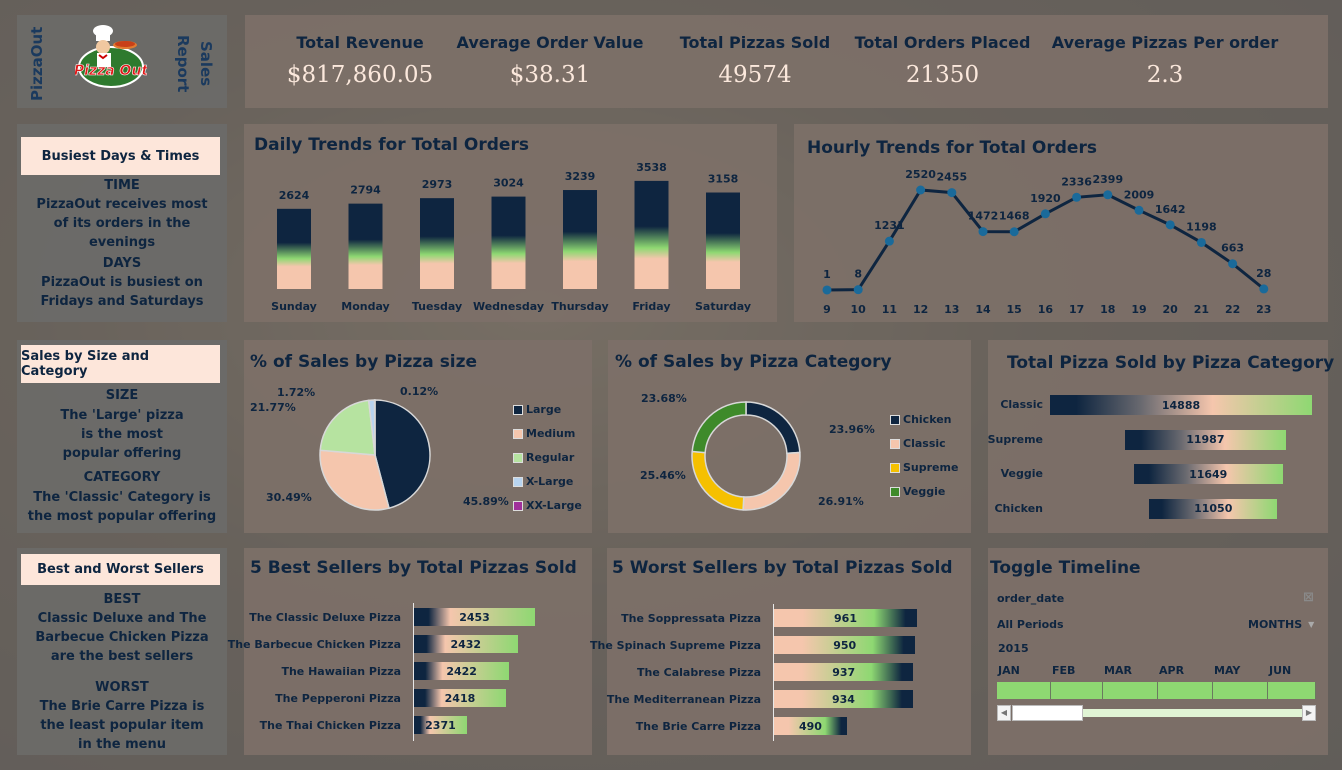 The height and width of the screenshot is (770, 1342). I want to click on brand-vertical-text: PizzaOut, so click(37, 63).